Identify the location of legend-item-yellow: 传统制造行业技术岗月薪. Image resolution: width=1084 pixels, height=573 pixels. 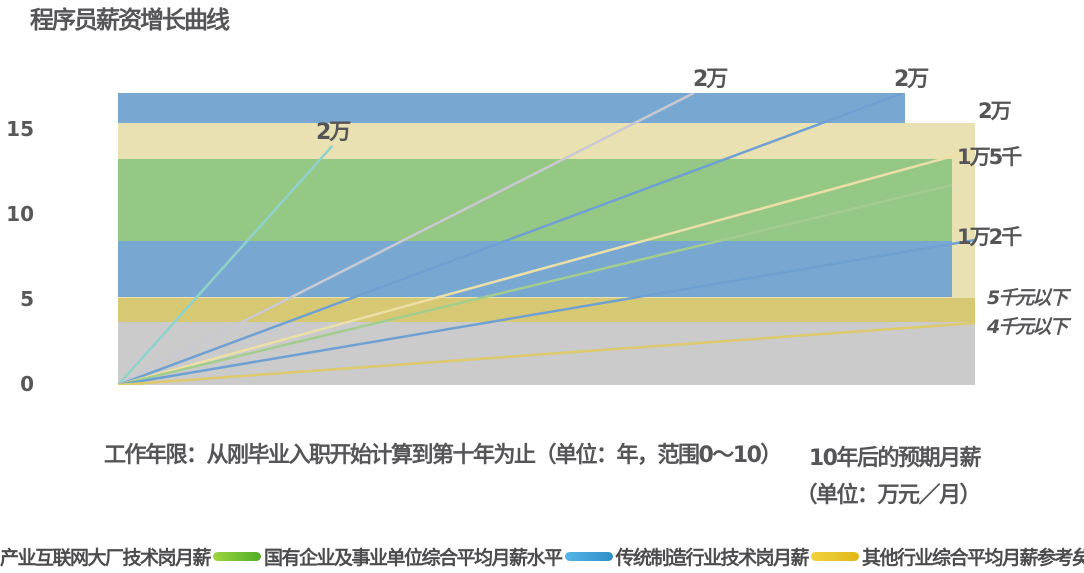
(739, 556).